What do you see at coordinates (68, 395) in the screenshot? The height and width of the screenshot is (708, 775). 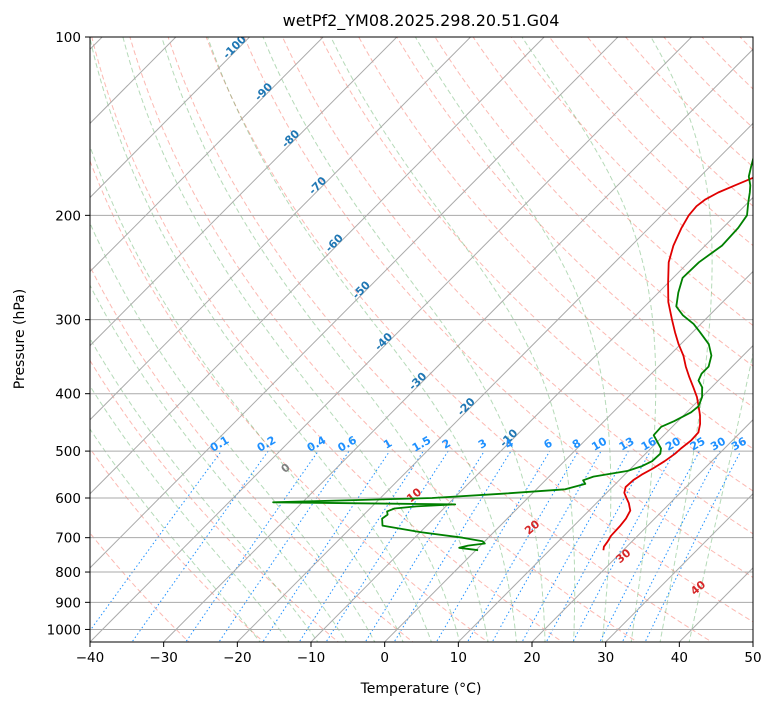 I see `y-tick-label: 400` at bounding box center [68, 395].